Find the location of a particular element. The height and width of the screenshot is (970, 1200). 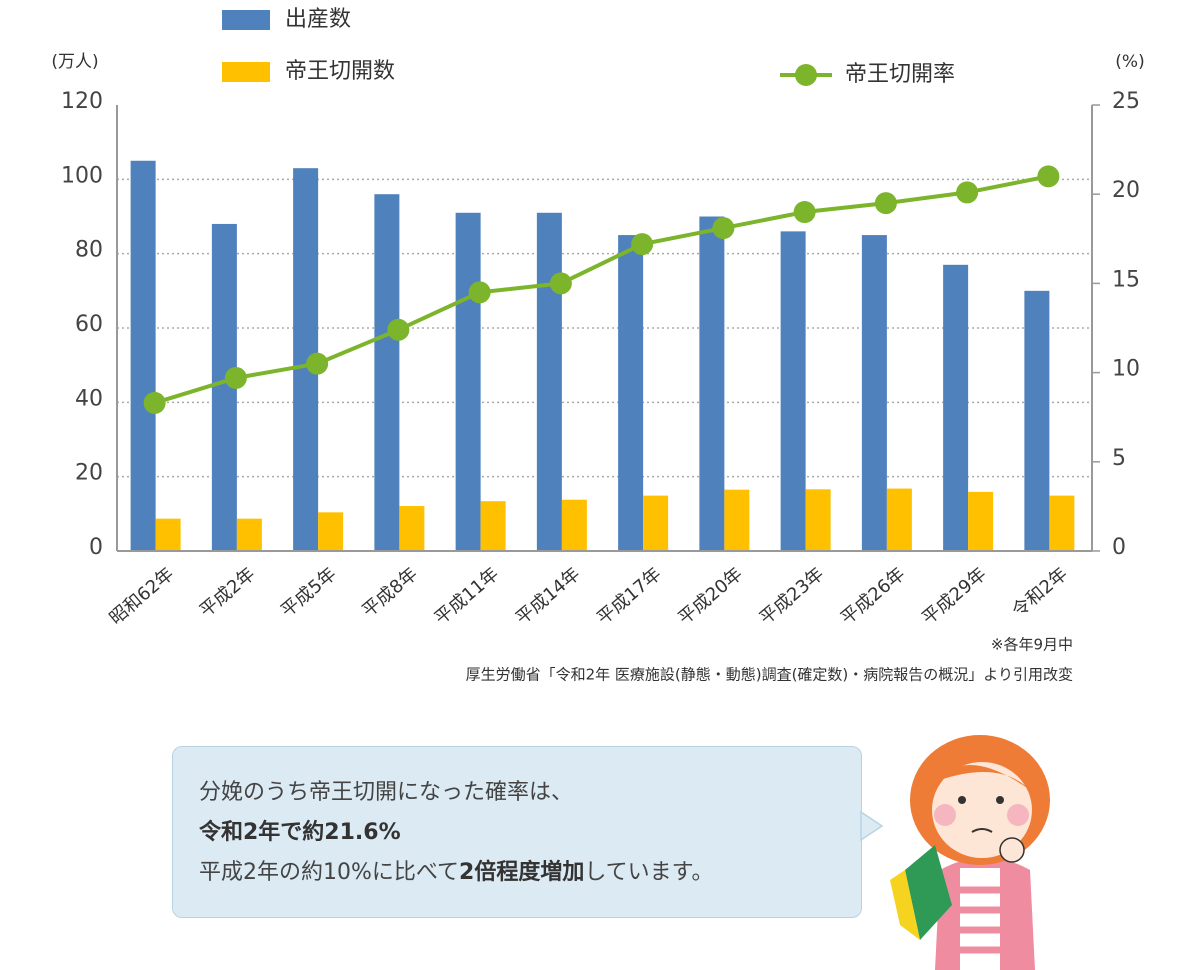

y-tick-label: 100 is located at coordinates (82, 175).